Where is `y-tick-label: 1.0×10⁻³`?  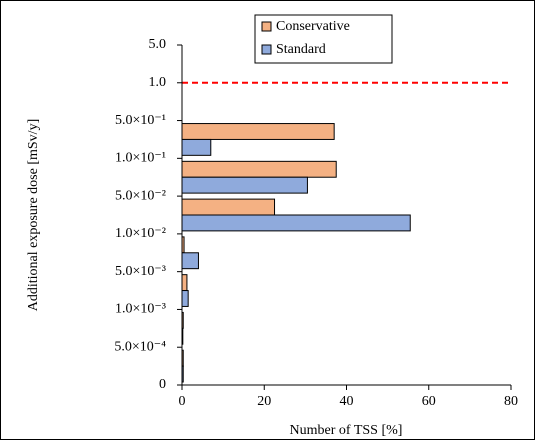 y-tick-label: 1.0×10⁻³ is located at coordinates (140, 309).